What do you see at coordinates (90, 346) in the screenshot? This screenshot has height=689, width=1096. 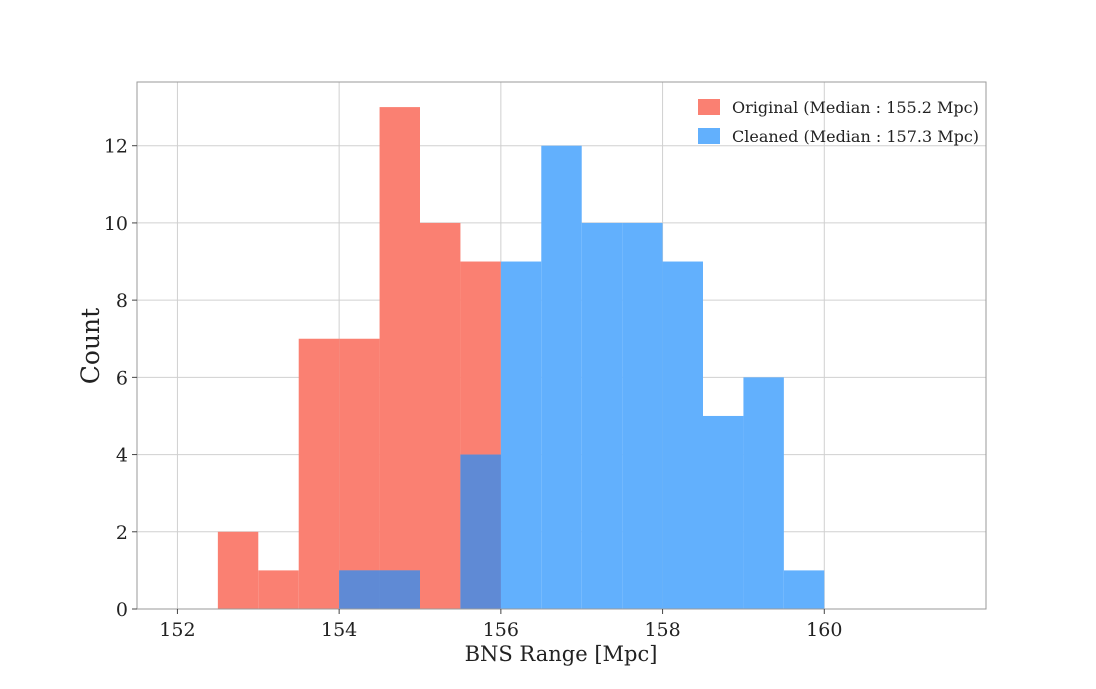 I see `y-axis-label: Count` at bounding box center [90, 346].